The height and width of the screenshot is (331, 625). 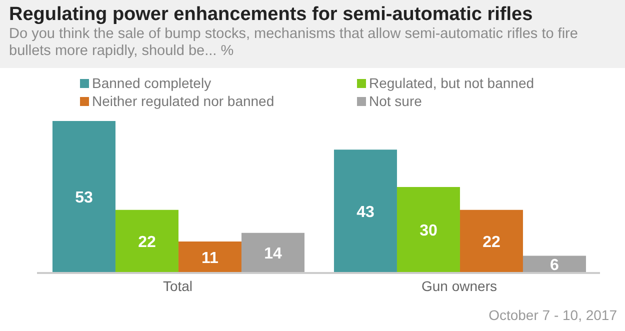 I want to click on chart-title: Regulating power enhancements for semi-automatic rifles, so click(x=271, y=15).